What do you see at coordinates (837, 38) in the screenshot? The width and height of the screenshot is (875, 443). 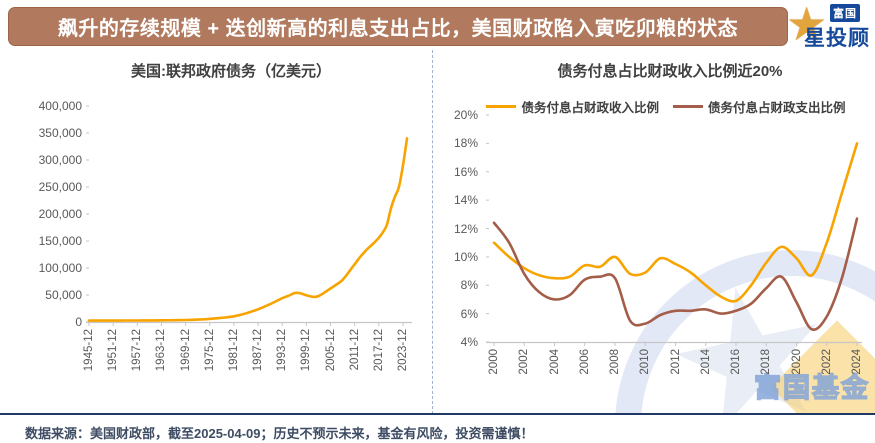 I see `brand-name: 星投顾` at bounding box center [837, 38].